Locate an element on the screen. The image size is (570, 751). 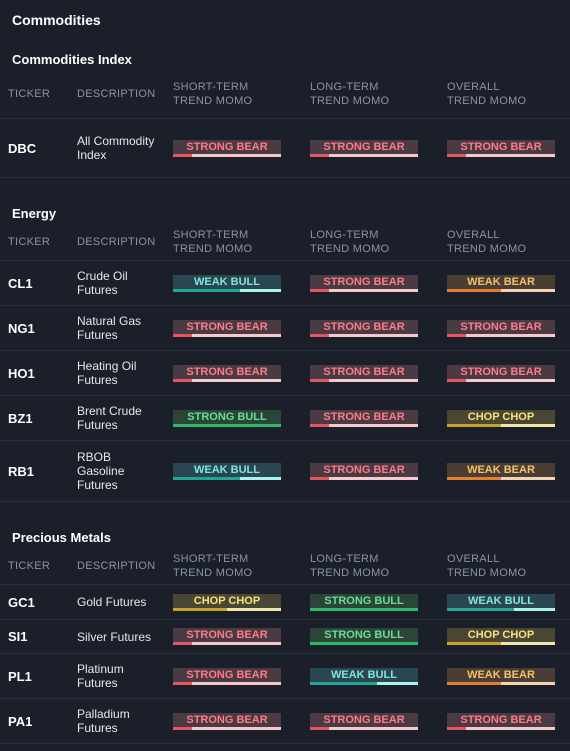
long-term-cell: STRONG BULL is located at coordinates (378, 636).